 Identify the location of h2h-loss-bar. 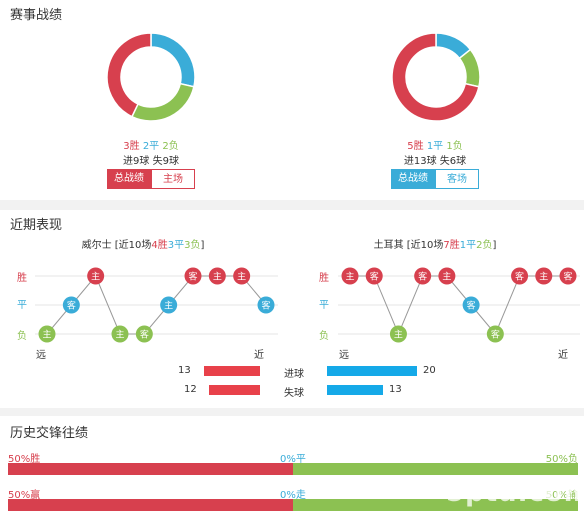
(435, 469).